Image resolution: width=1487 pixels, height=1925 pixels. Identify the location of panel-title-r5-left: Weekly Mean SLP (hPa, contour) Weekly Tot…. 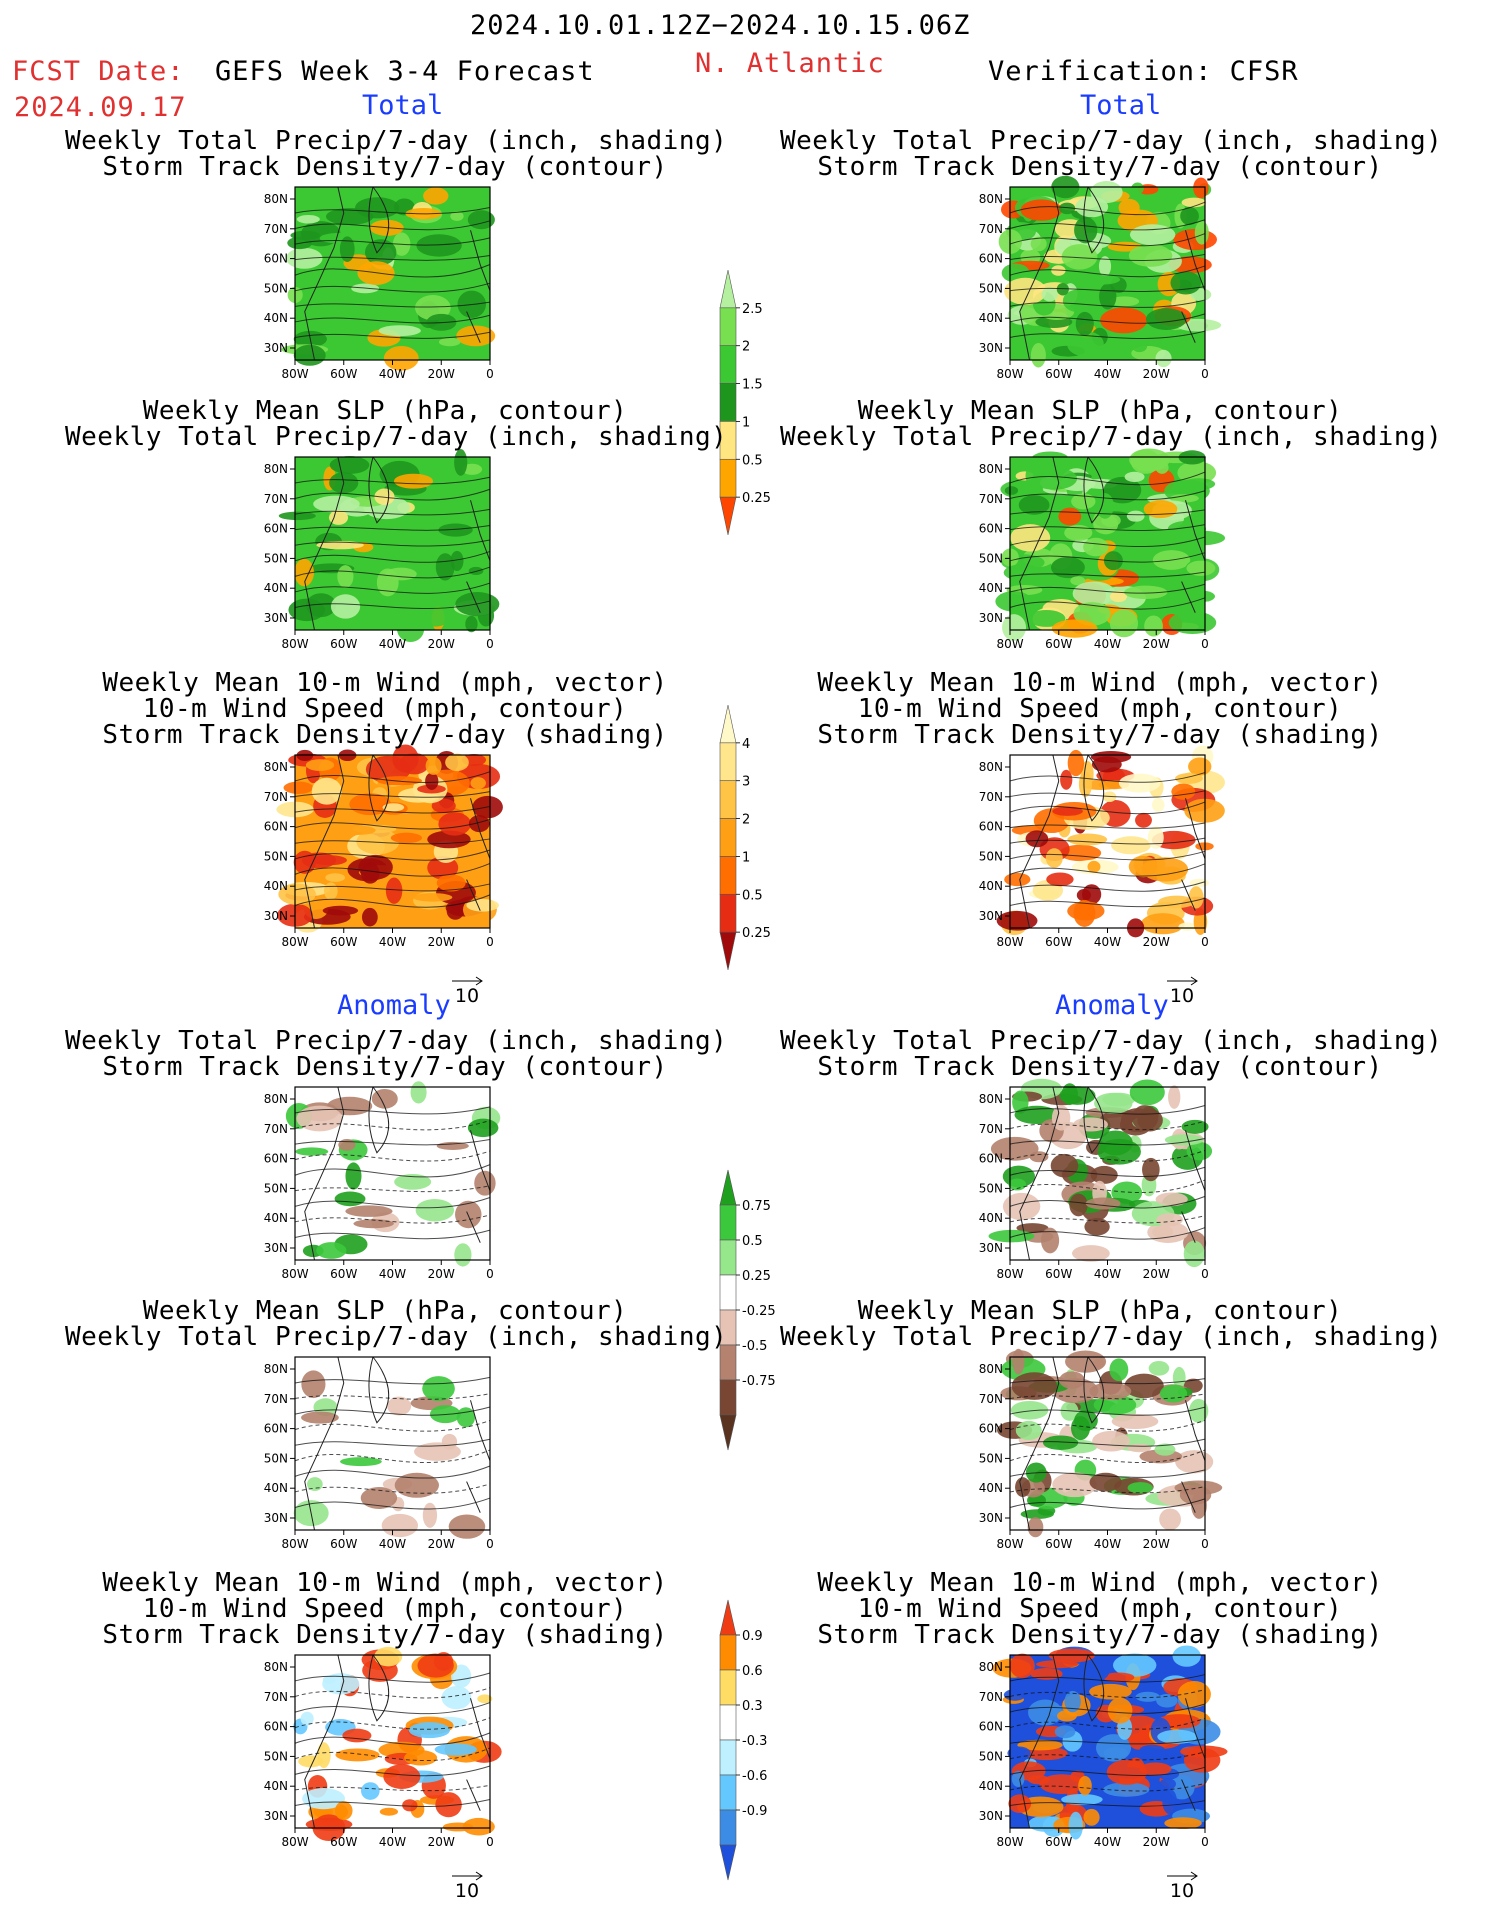
(396, 1324).